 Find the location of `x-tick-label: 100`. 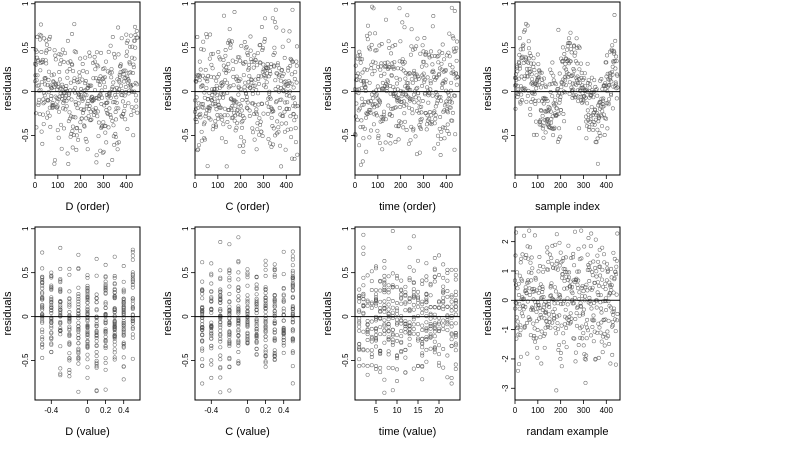

x-tick-label: 100 is located at coordinates (58, 185).